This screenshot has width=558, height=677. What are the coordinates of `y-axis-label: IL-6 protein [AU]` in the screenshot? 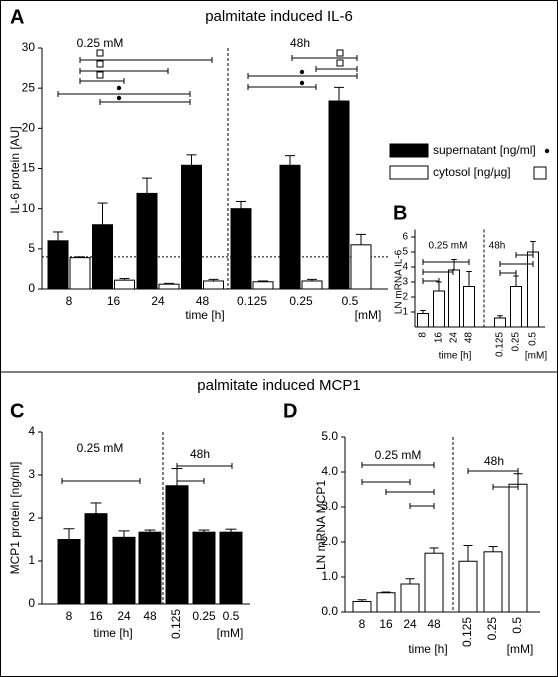 It's located at (15, 169).